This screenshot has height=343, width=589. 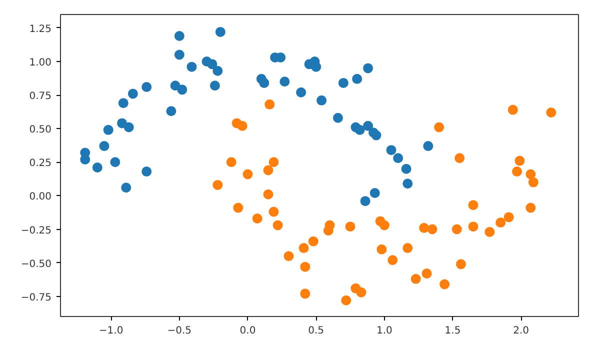 What do you see at coordinates (40, 130) in the screenshot?
I see `y-tick-label: 0.50` at bounding box center [40, 130].